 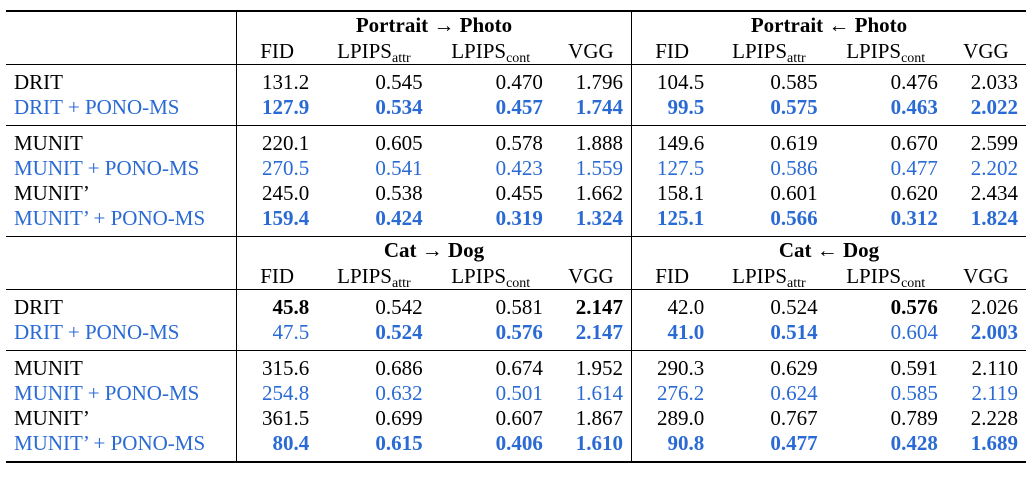 I want to click on method-name: DRIT + PONO-MS, so click(x=97, y=332).